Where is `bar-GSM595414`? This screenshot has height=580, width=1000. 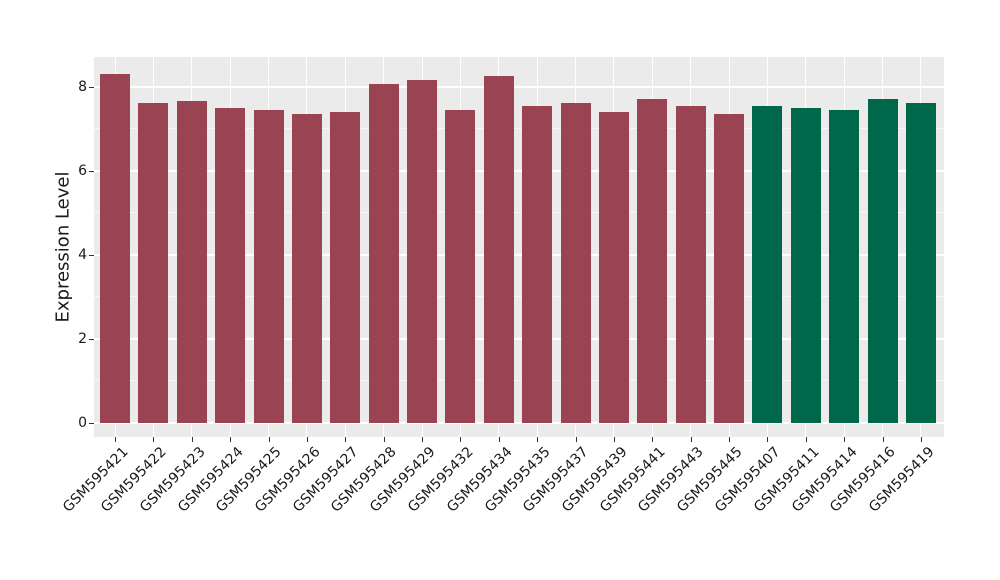
bar-GSM595414 is located at coordinates (844, 266).